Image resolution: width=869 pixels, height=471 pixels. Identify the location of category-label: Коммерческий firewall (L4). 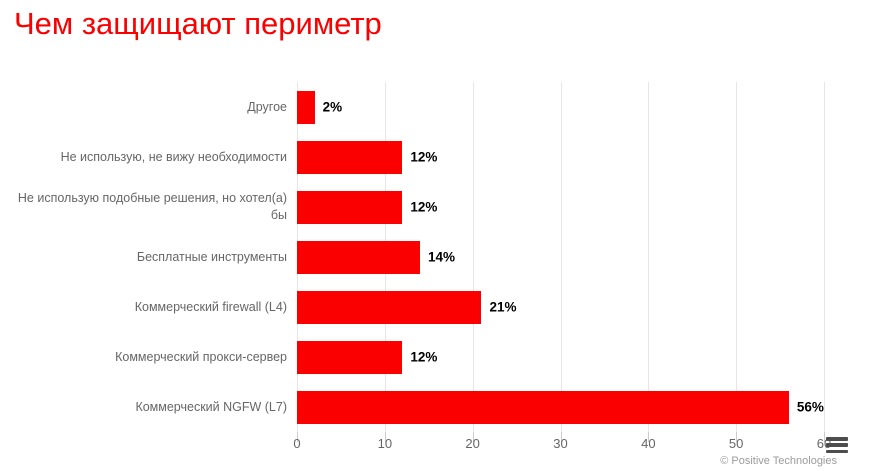
(210, 306).